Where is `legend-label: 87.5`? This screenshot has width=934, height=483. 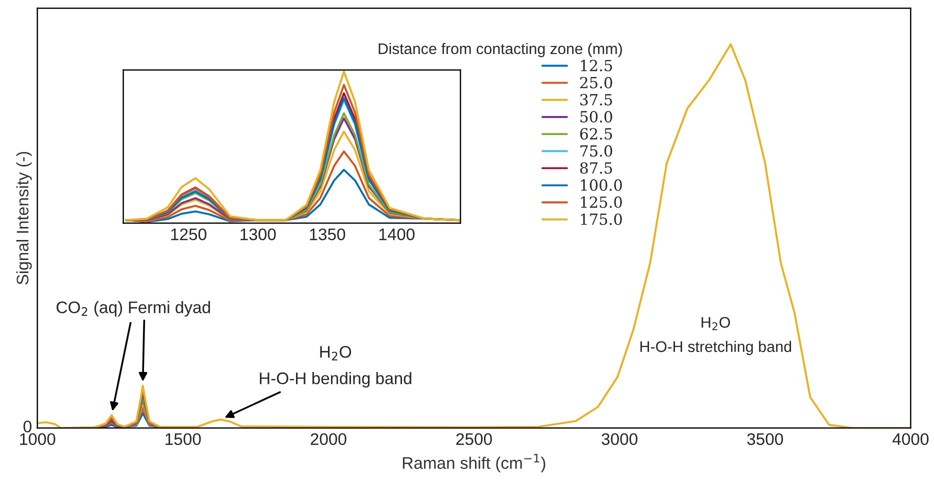 legend-label: 87.5 is located at coordinates (596, 168).